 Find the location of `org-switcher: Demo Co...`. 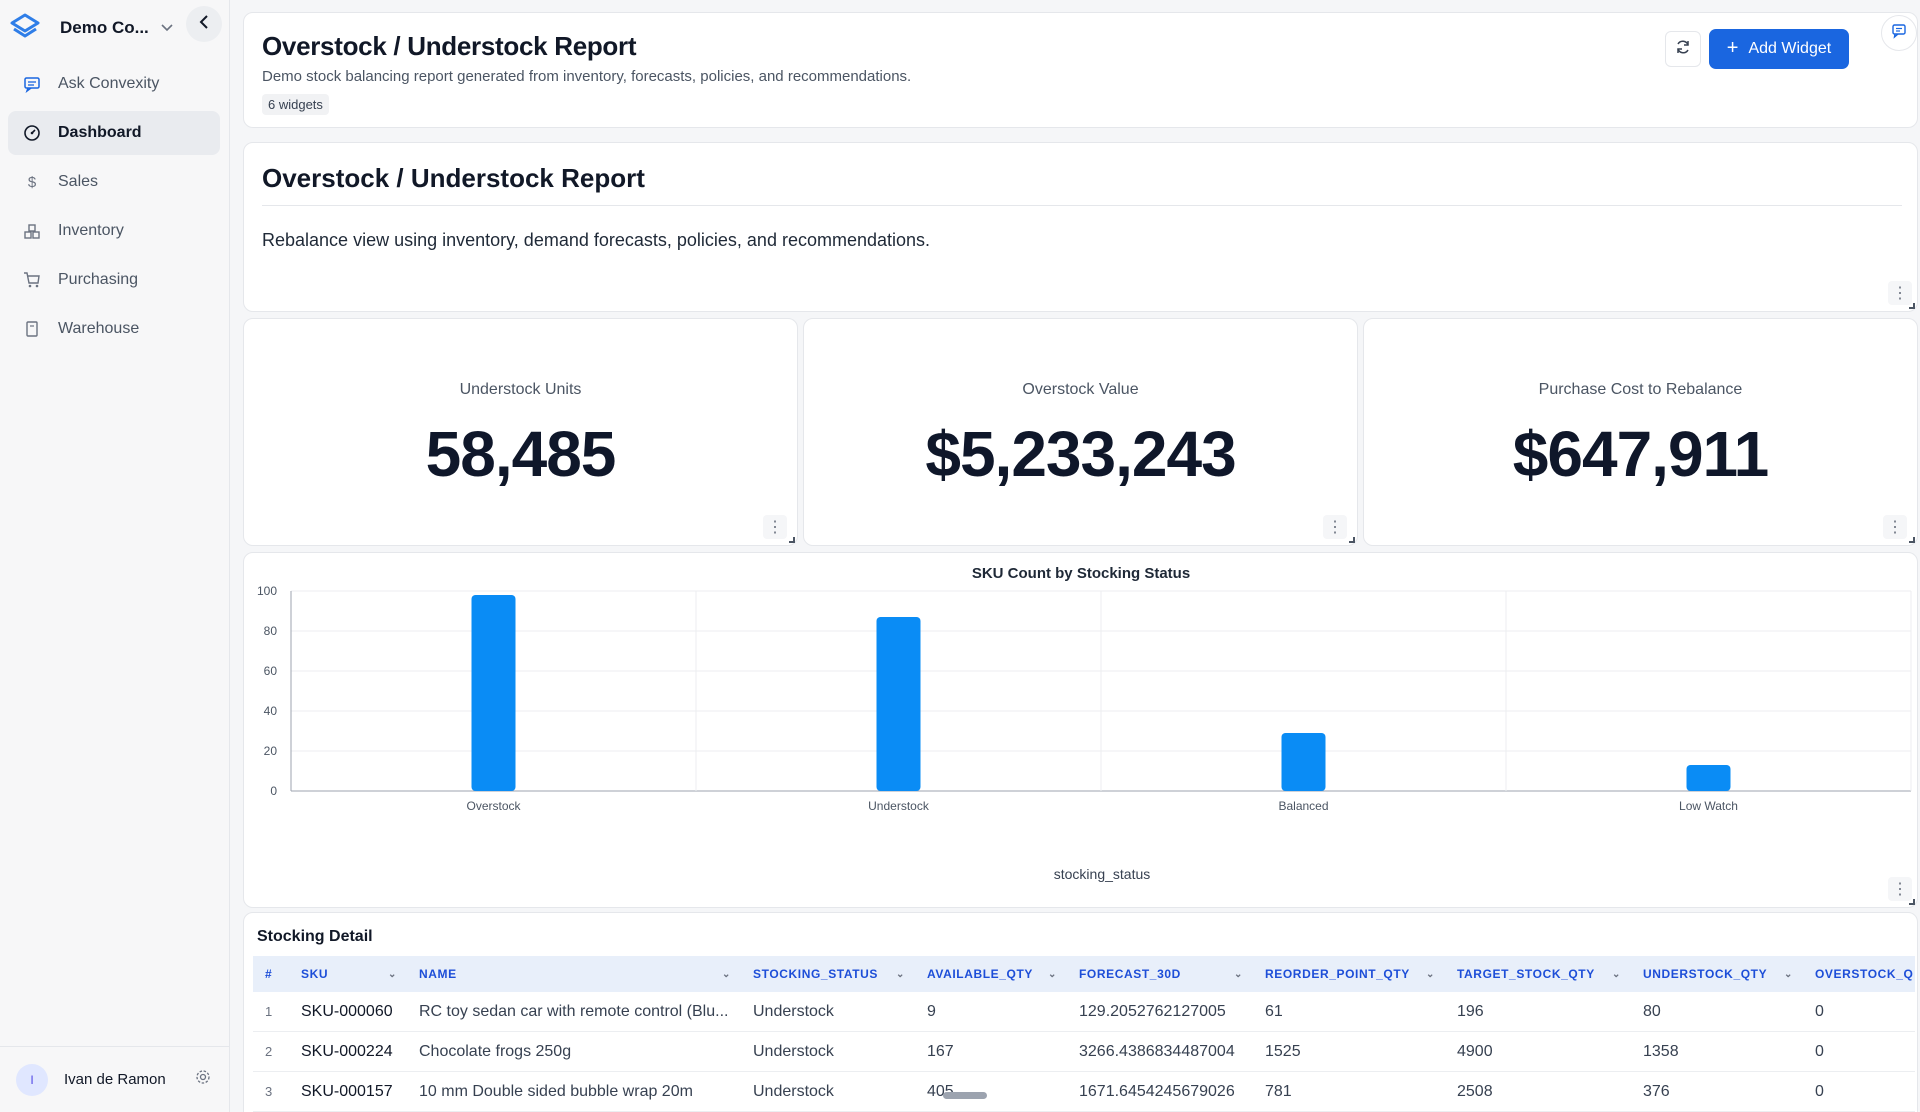

org-switcher: Demo Co... is located at coordinates (113, 28).